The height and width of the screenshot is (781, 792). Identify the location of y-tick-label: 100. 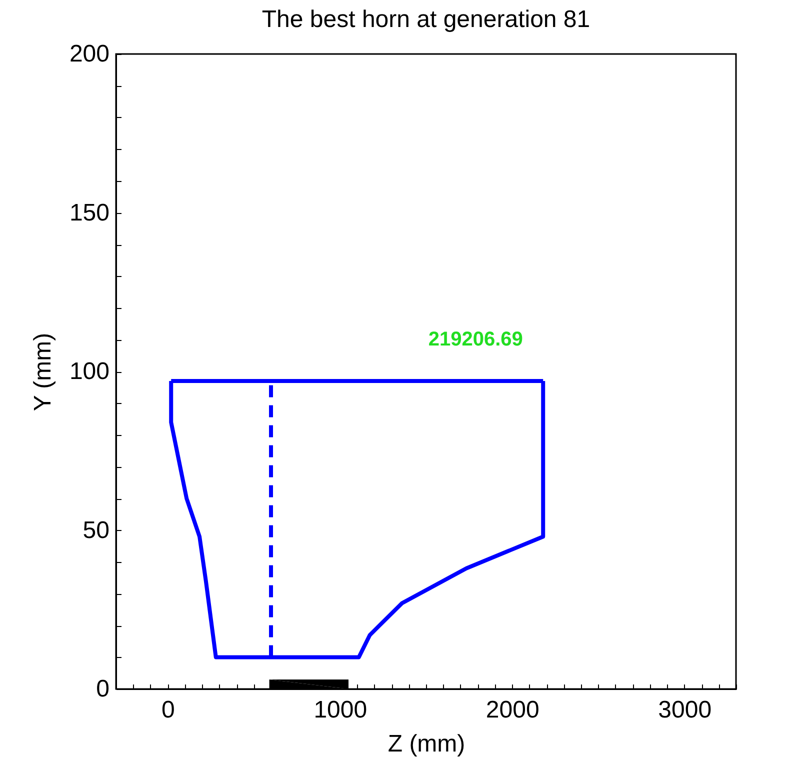
(89, 371).